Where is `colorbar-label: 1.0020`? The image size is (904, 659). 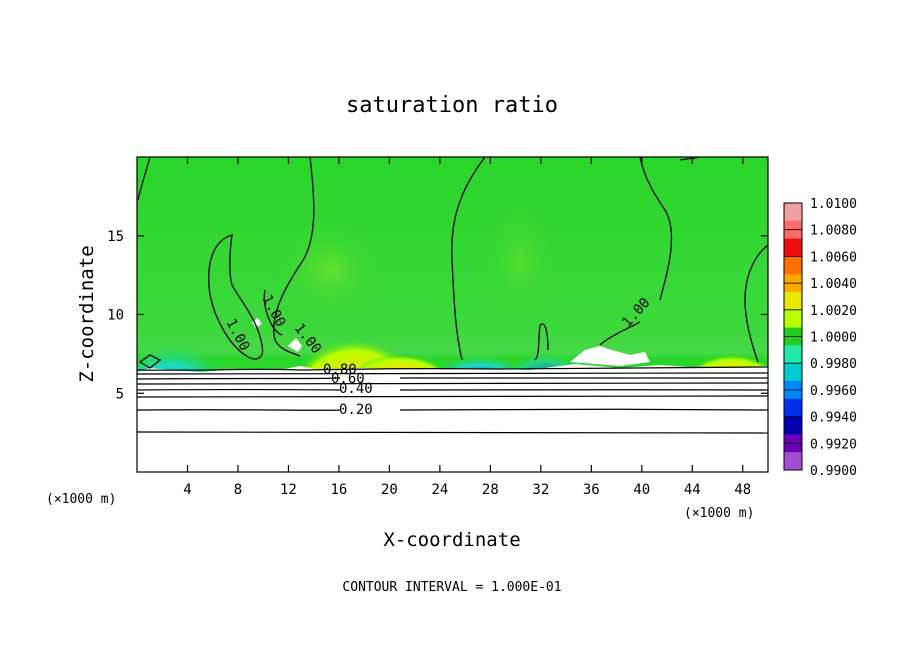 colorbar-label: 1.0020 is located at coordinates (833, 311).